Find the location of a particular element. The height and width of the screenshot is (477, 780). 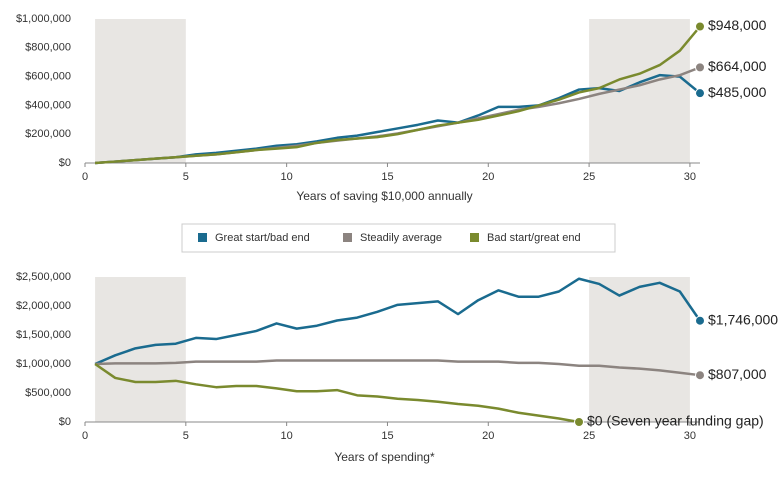

end-label: $0 (Seven year funding gap) is located at coordinates (675, 421).